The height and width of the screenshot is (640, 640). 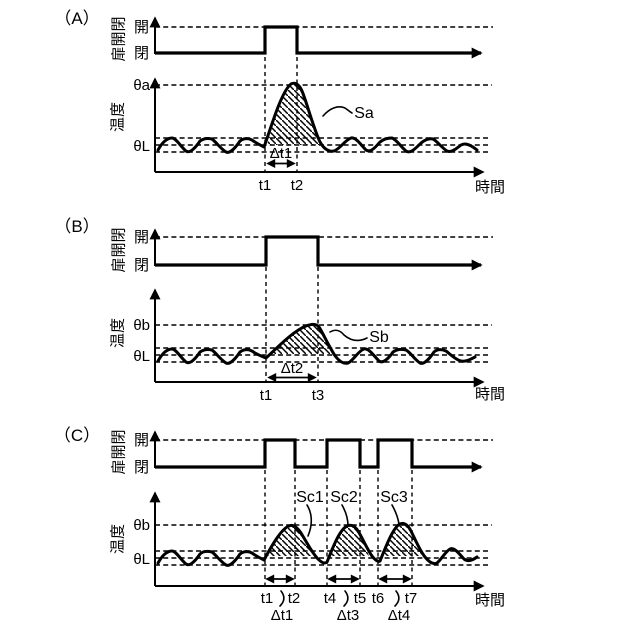 What do you see at coordinates (141, 559) in the screenshot?
I see `panel-c-theta-l-label: θL` at bounding box center [141, 559].